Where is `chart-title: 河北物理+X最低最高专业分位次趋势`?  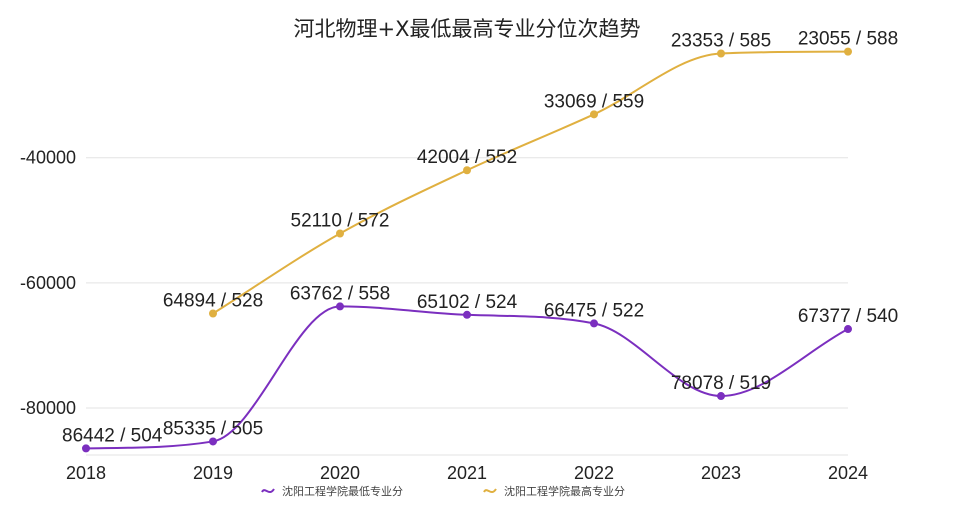
chart-title: 河北物理+X最低最高专业分位次趋势 is located at coordinates (467, 29).